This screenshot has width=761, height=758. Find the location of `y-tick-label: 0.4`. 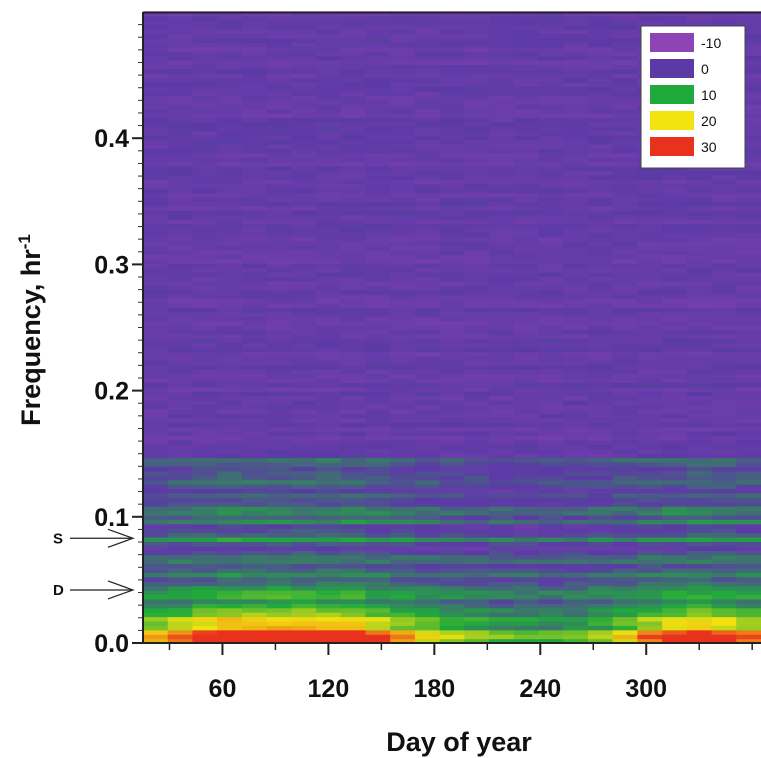

y-tick-label: 0.4 is located at coordinates (111, 139).